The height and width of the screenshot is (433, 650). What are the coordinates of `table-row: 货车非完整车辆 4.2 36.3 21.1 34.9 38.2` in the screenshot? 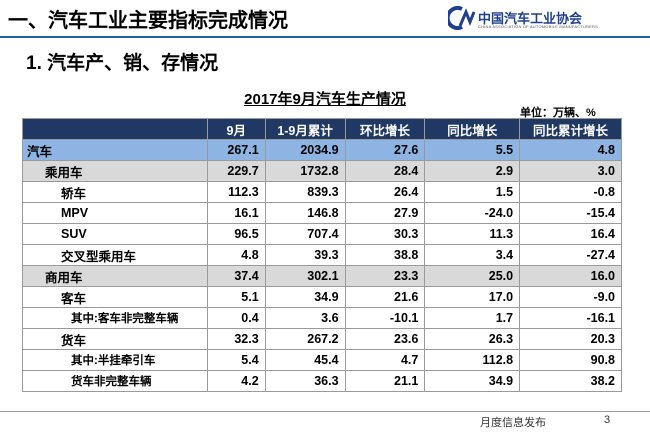 It's located at (322, 381).